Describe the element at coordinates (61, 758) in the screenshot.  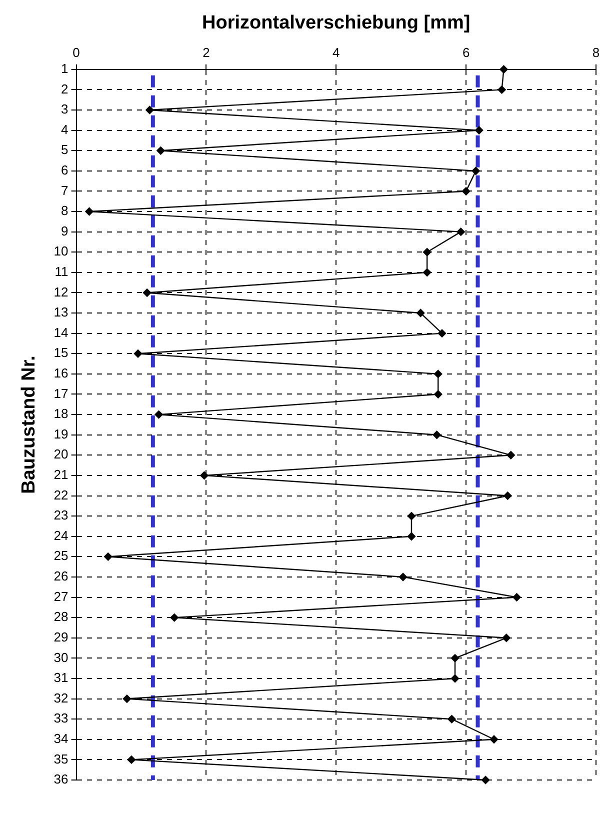
I see `y-tick-label: 35` at that location.